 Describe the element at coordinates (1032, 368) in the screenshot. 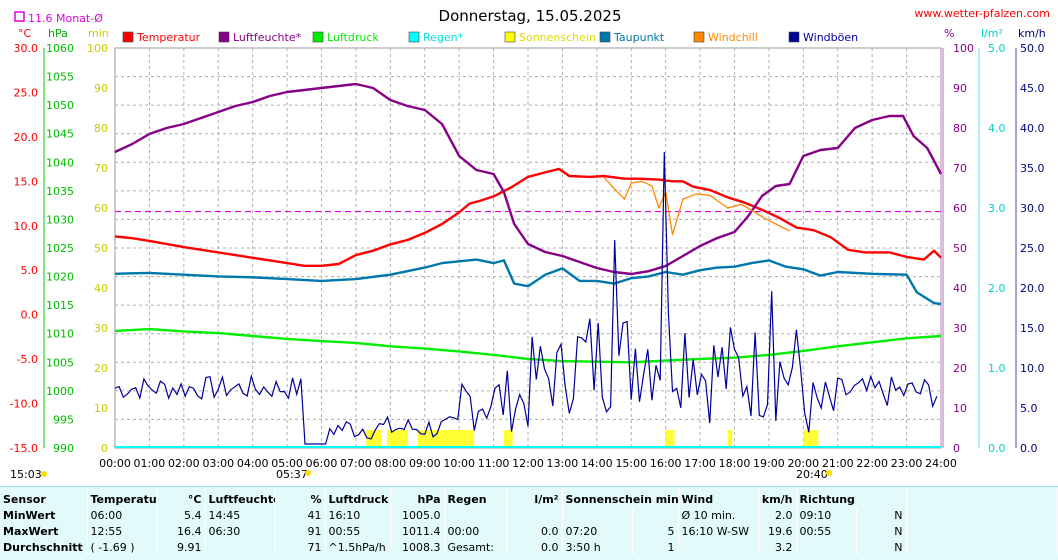

I see `tick-label-wind: 10.0` at that location.